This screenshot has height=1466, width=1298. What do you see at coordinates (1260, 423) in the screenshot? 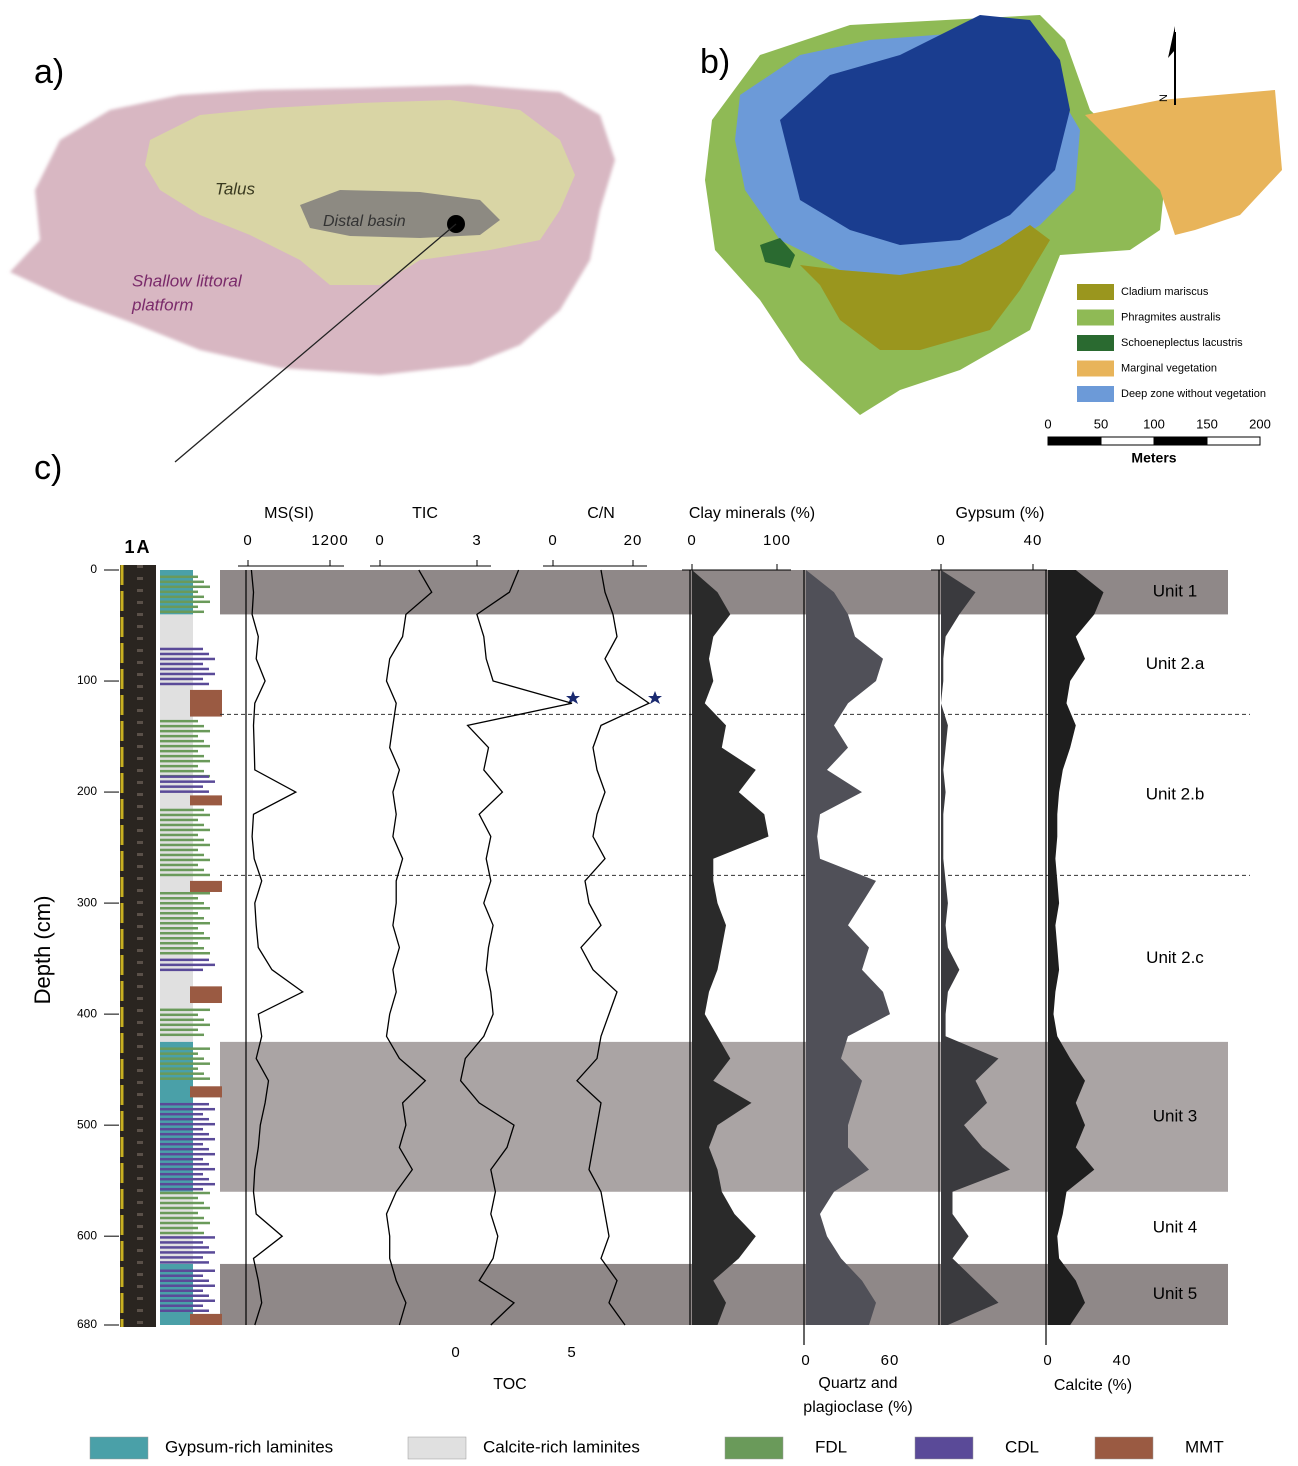
I see `scale-tick-label: 200` at bounding box center [1260, 423].